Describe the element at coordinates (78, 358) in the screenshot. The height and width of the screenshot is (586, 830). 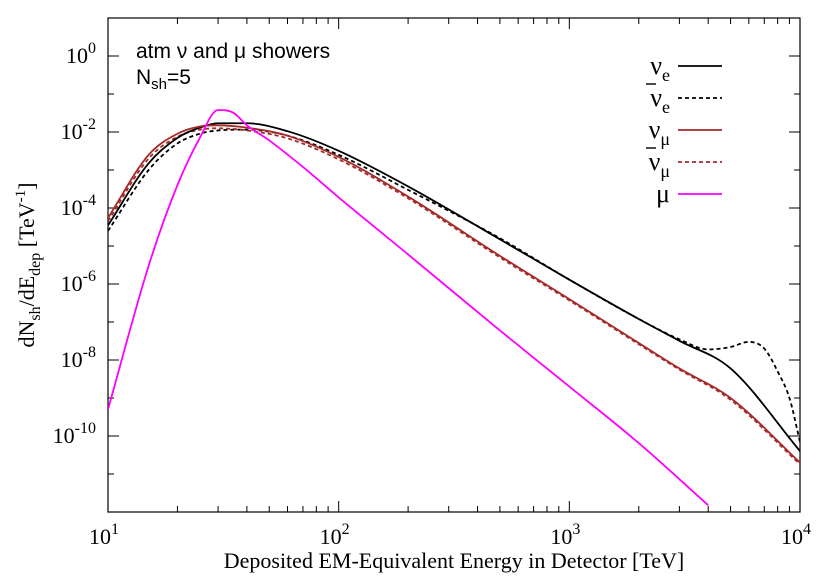
I see `y-tick-label: 10⁻⁸` at that location.